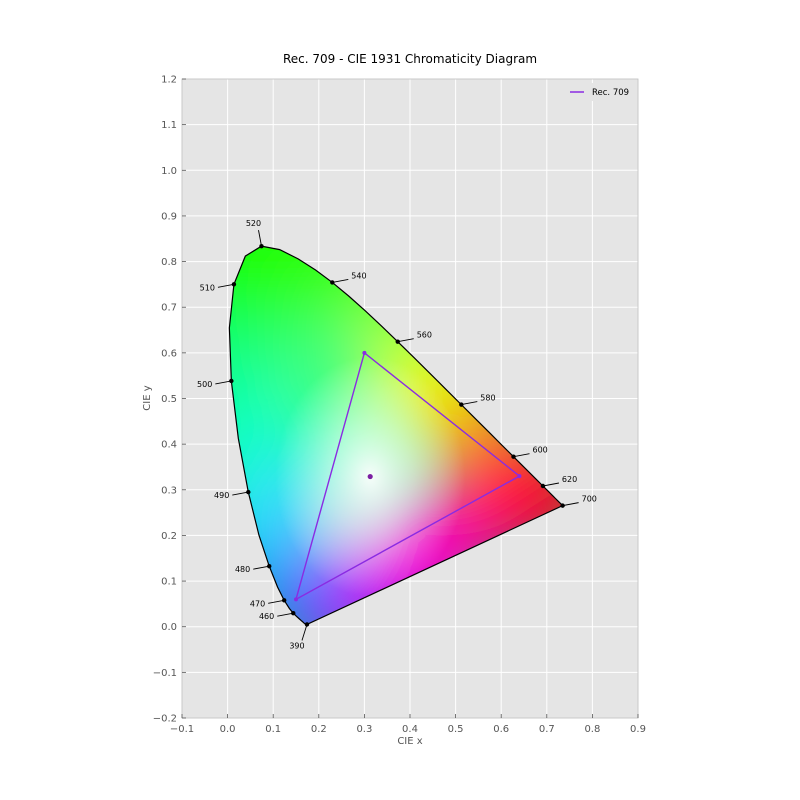 The image size is (800, 800). I want to click on x-tick-label: 0.5, so click(456, 729).